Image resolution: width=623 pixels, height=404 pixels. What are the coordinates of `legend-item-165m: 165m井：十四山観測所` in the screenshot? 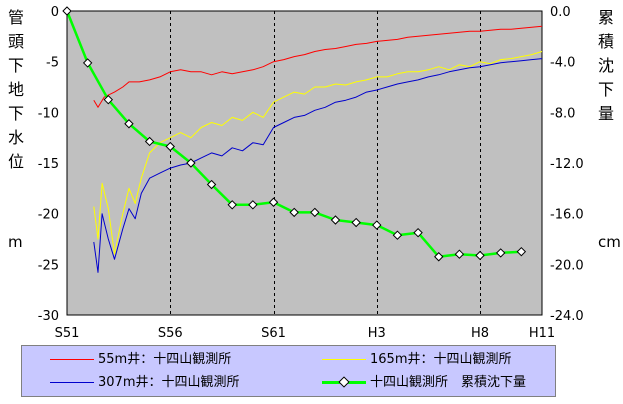 It's located at (416, 360).